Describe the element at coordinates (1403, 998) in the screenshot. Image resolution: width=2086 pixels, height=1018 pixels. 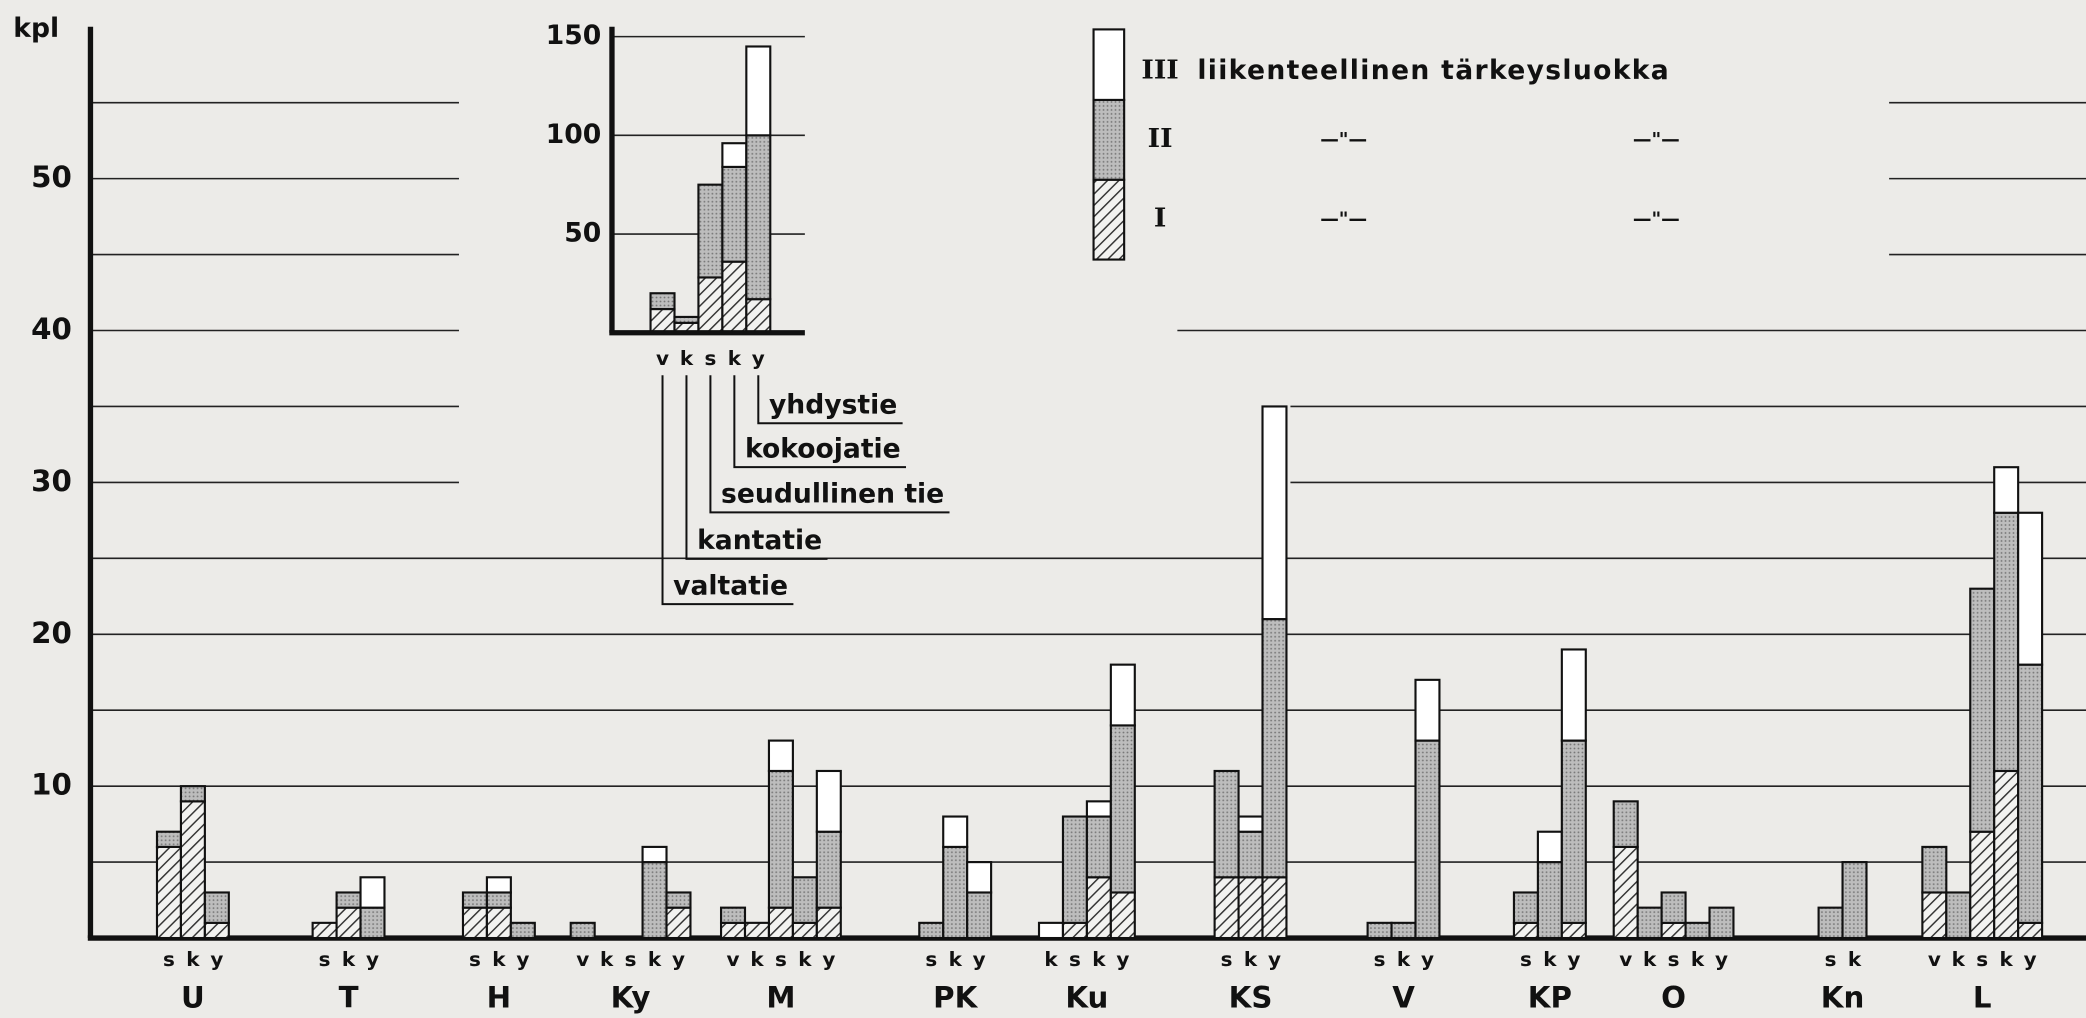
I see `group-label: V` at that location.